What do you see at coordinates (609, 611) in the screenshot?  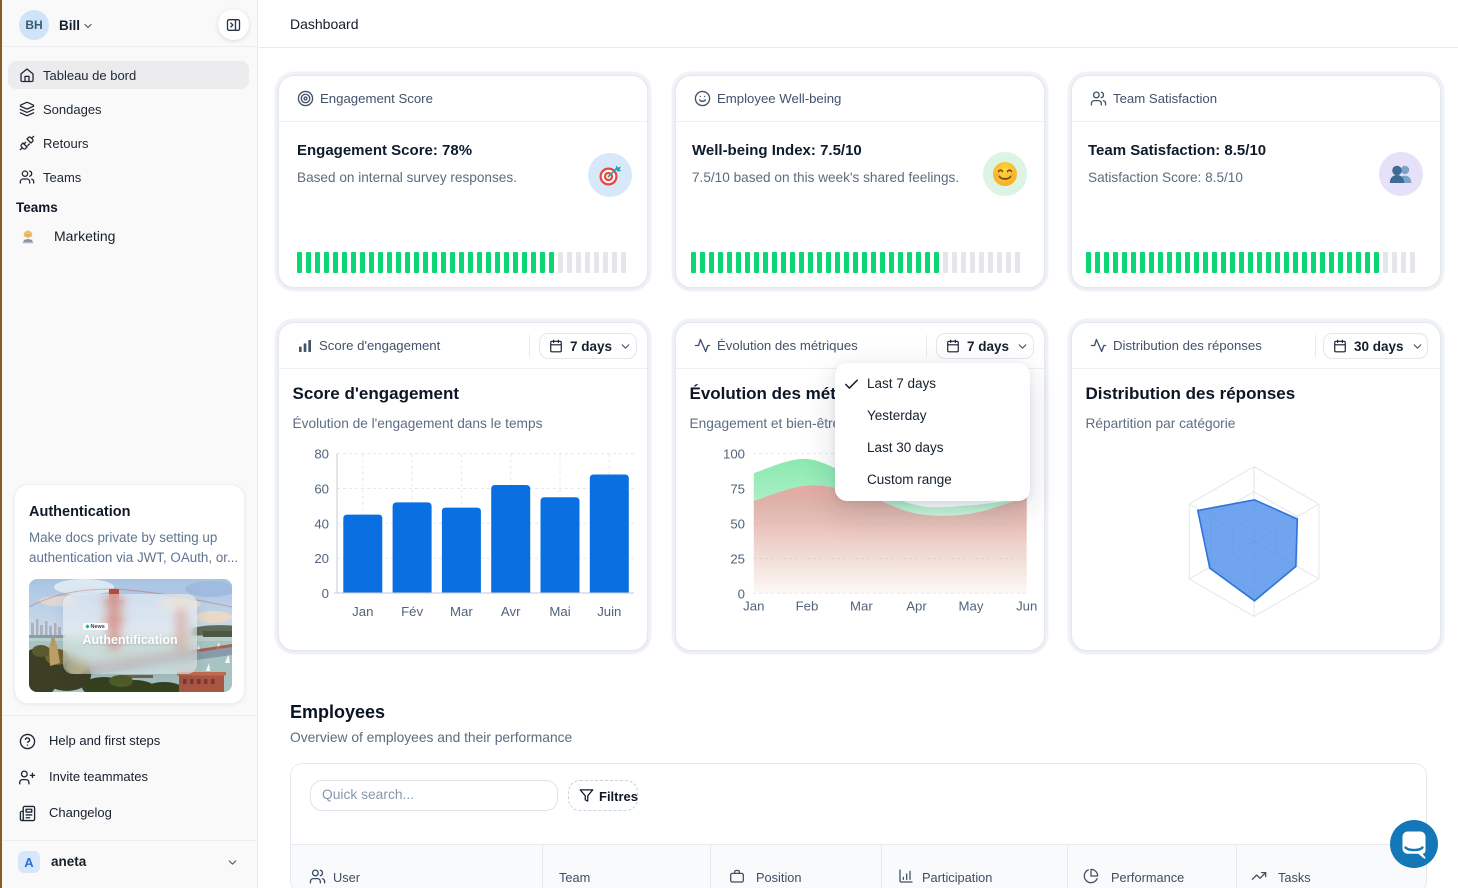 I see `svg-text: Juin` at bounding box center [609, 611].